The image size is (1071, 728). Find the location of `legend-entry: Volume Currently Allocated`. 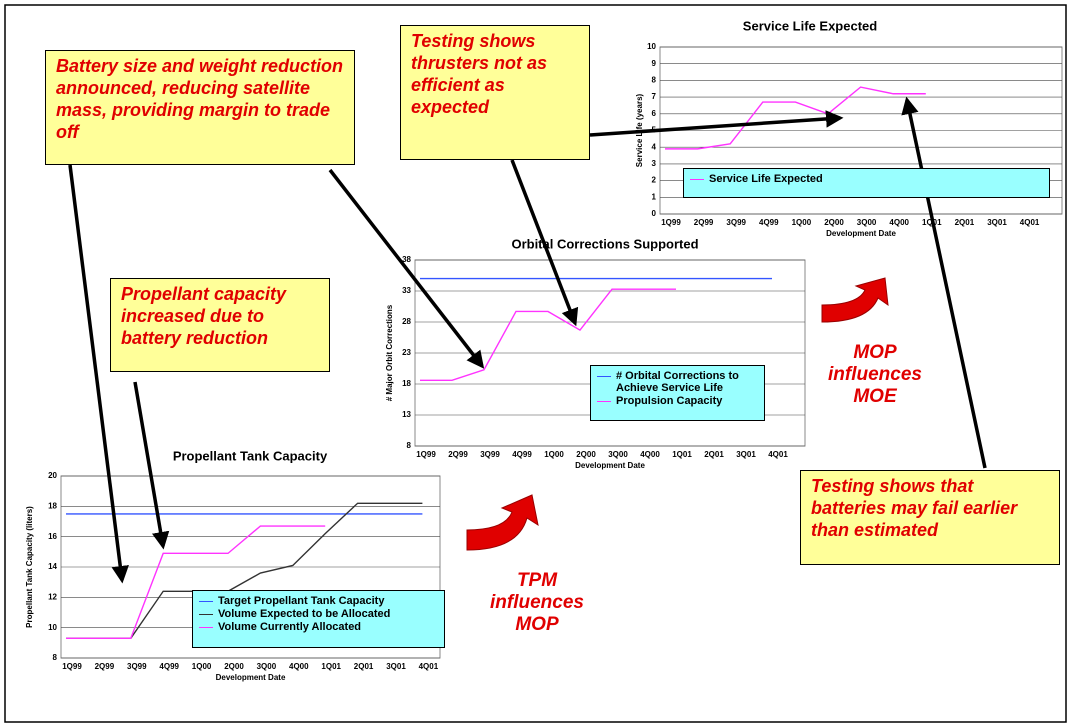

legend-entry: Volume Currently Allocated is located at coordinates (318, 627).